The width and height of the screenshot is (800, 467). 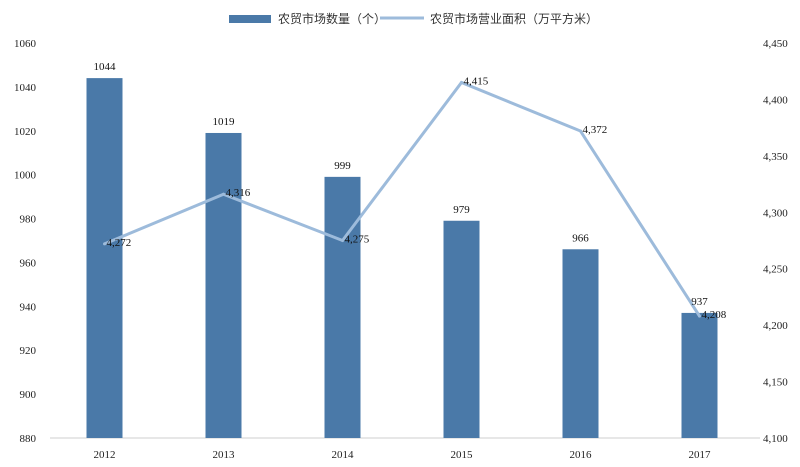 What do you see at coordinates (357, 240) in the screenshot?
I see `line-data-label: 4,275` at bounding box center [357, 240].